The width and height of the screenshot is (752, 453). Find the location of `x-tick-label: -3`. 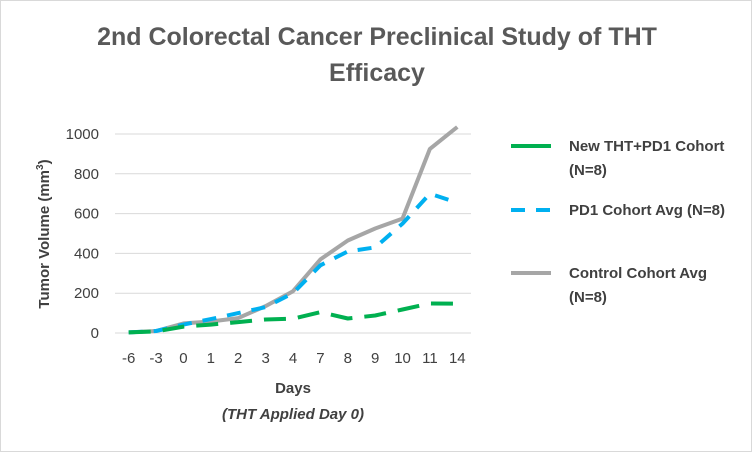

x-tick-label: -3 is located at coordinates (155, 358).